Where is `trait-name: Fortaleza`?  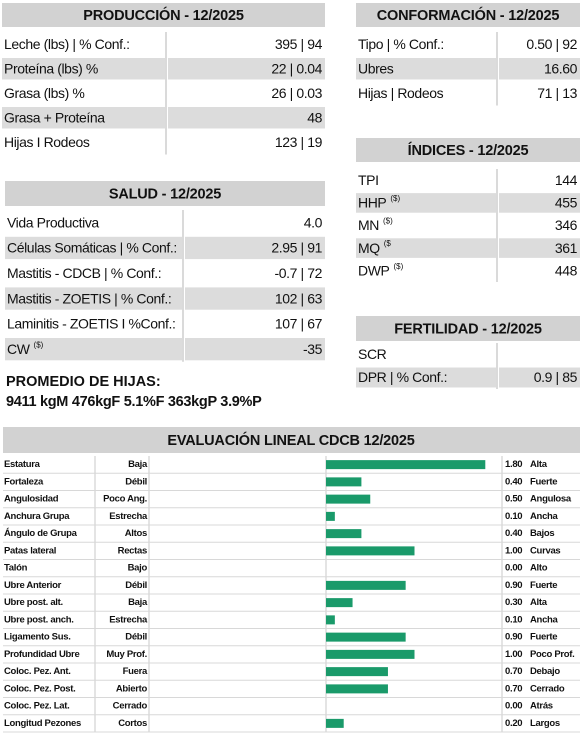
trait-name: Fortaleza is located at coordinates (24, 481).